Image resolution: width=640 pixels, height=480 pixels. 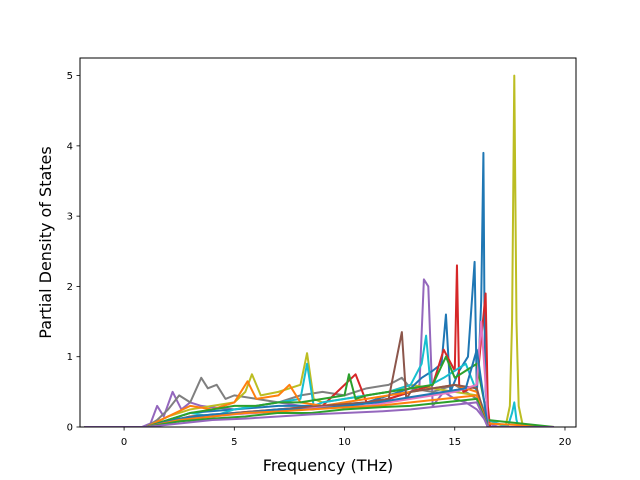 What do you see at coordinates (45, 242) in the screenshot?
I see `y-axis-label: Partial Density of States` at bounding box center [45, 242].